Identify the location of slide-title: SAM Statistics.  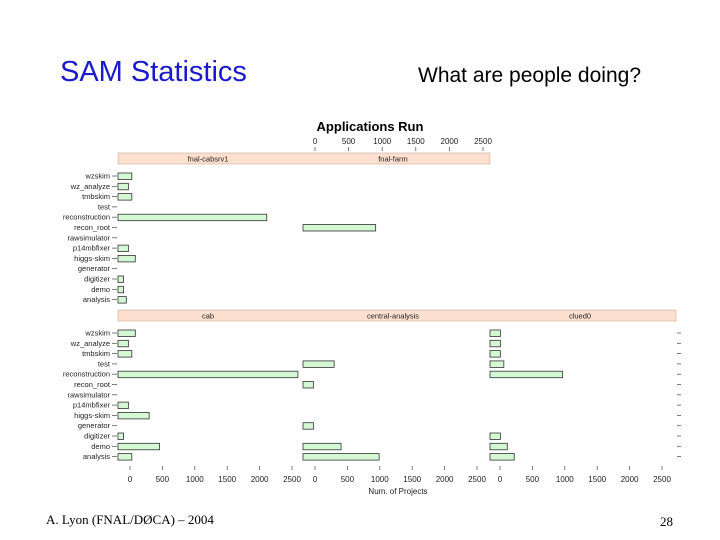
(153, 72).